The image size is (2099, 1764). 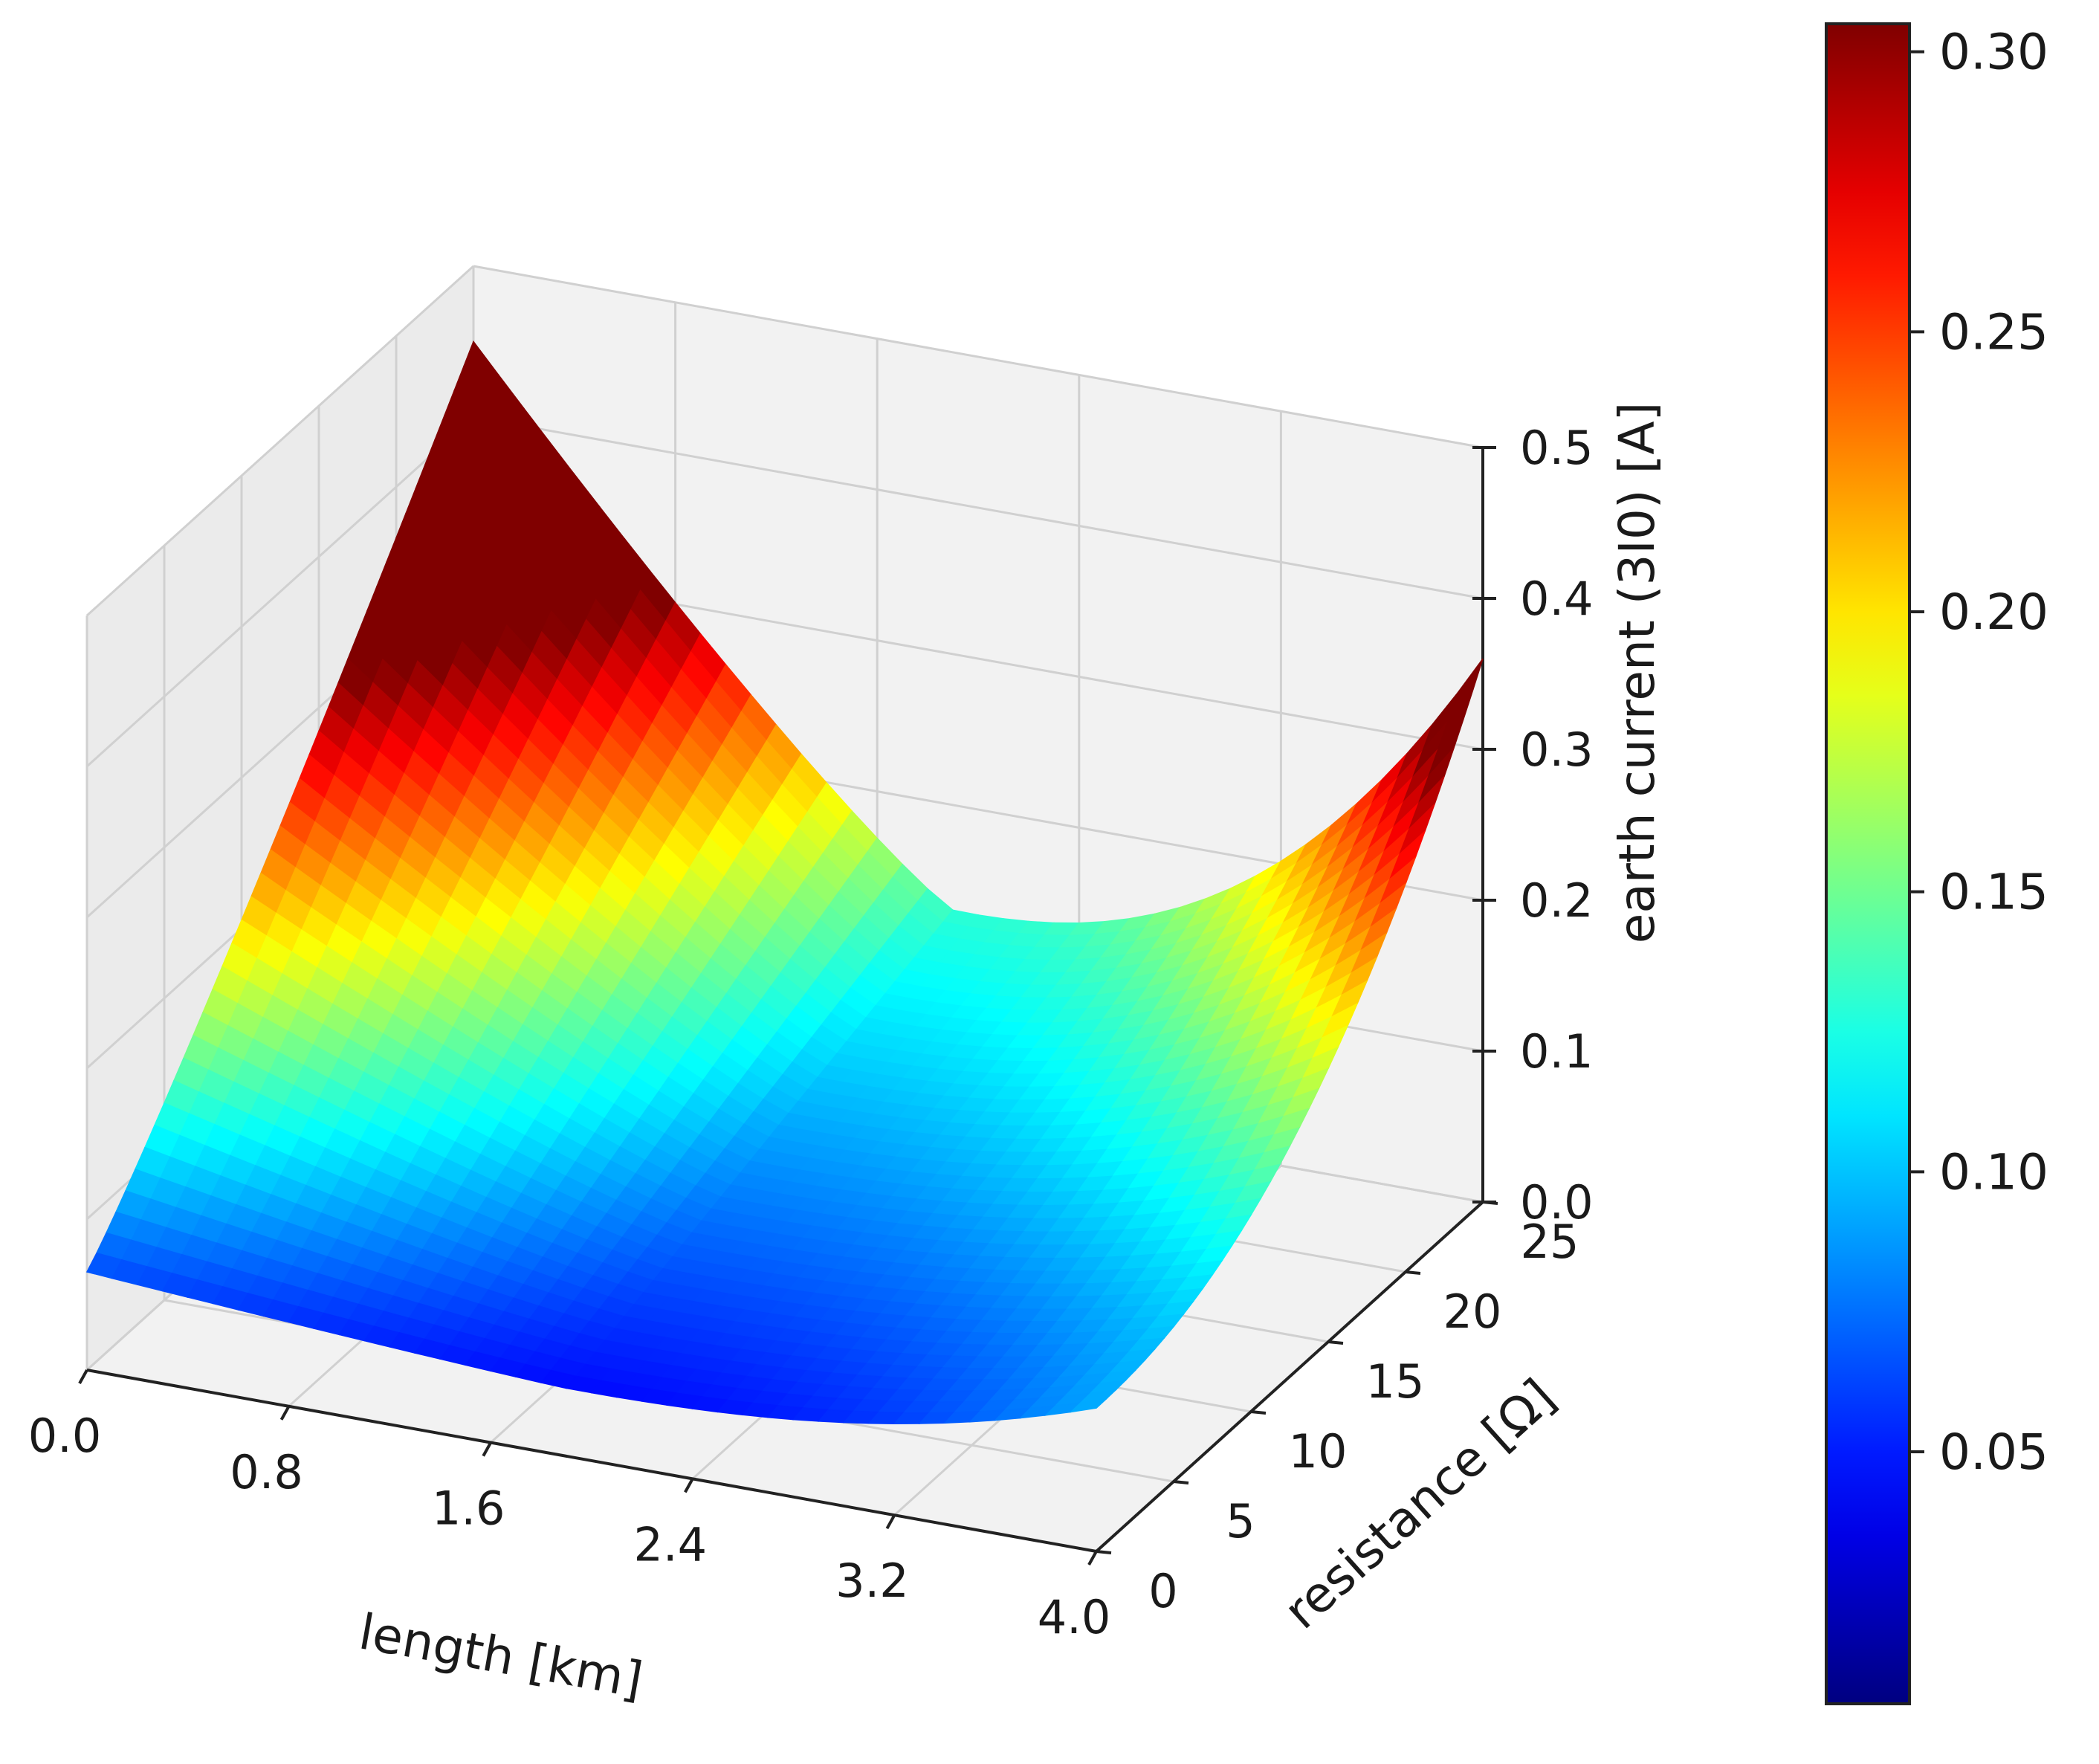 I want to click on y-tick-label: 15, so click(x=1395, y=1382).